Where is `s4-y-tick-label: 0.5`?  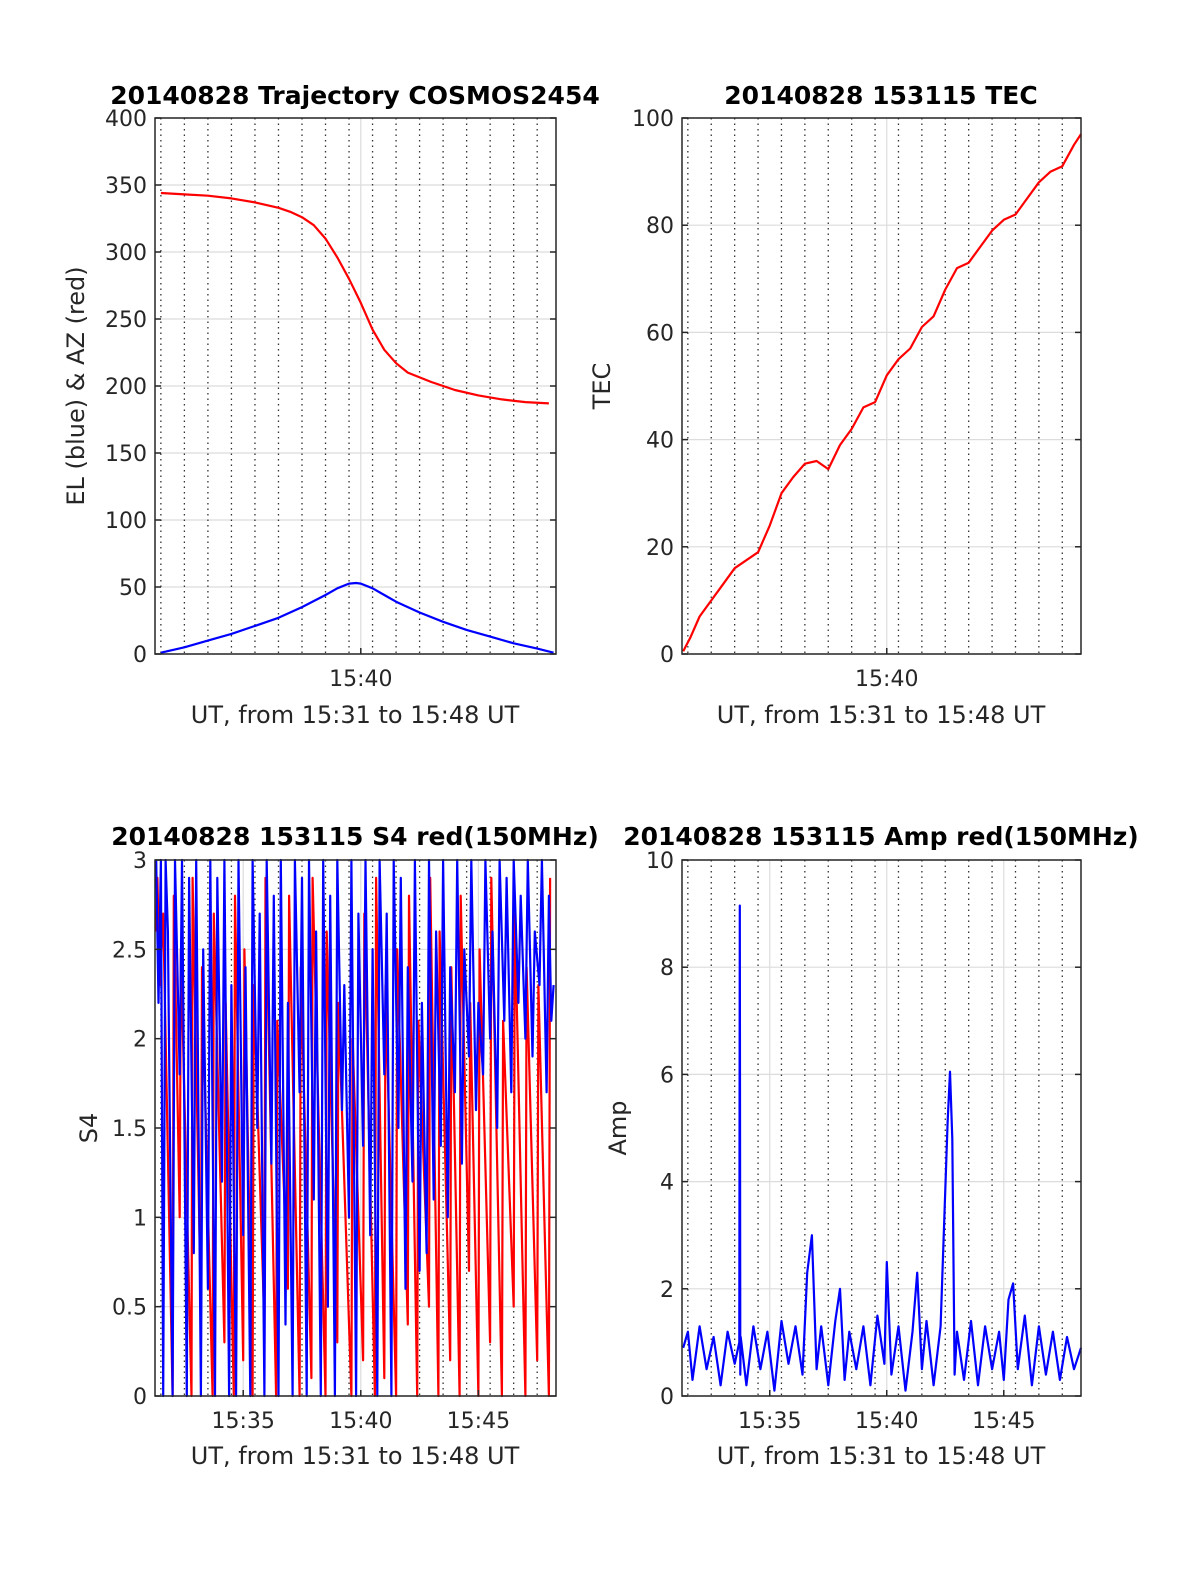 s4-y-tick-label: 0.5 is located at coordinates (129, 1308).